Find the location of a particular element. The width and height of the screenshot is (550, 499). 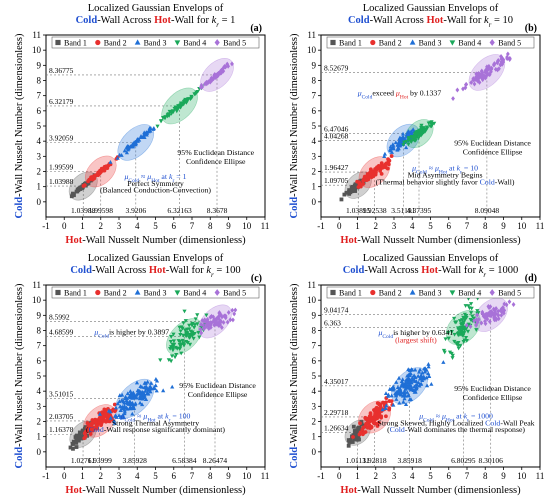

x-center-label: 1.01131 is located at coordinates (358, 460).